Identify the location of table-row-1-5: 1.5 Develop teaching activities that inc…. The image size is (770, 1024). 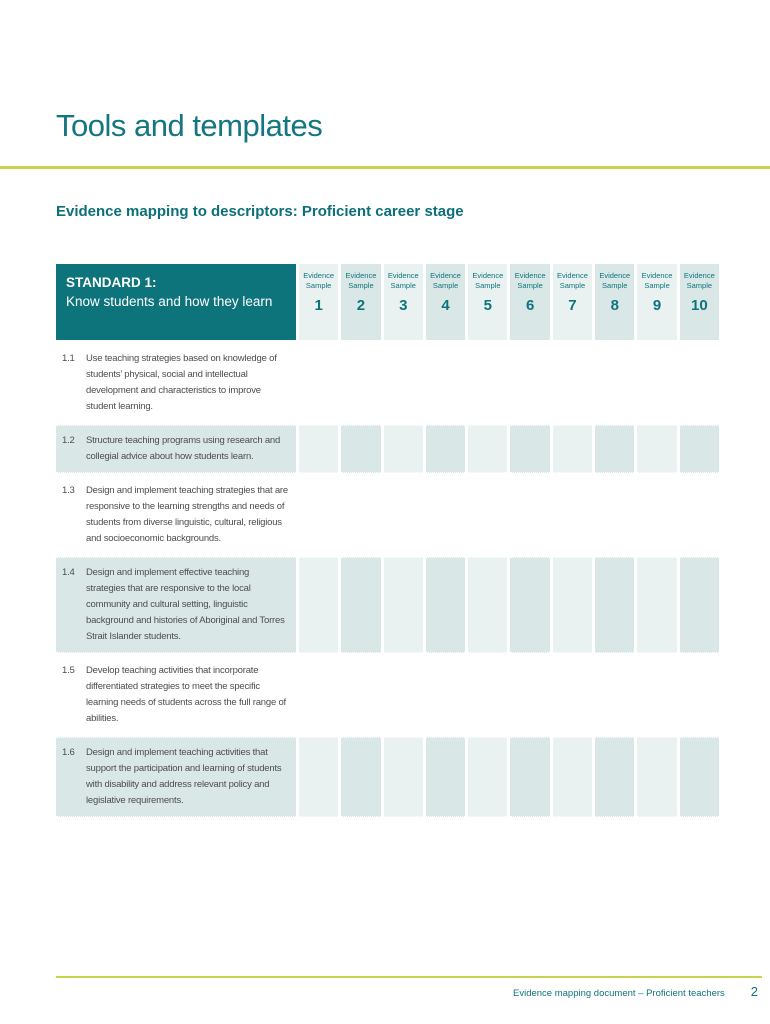
(387, 695).